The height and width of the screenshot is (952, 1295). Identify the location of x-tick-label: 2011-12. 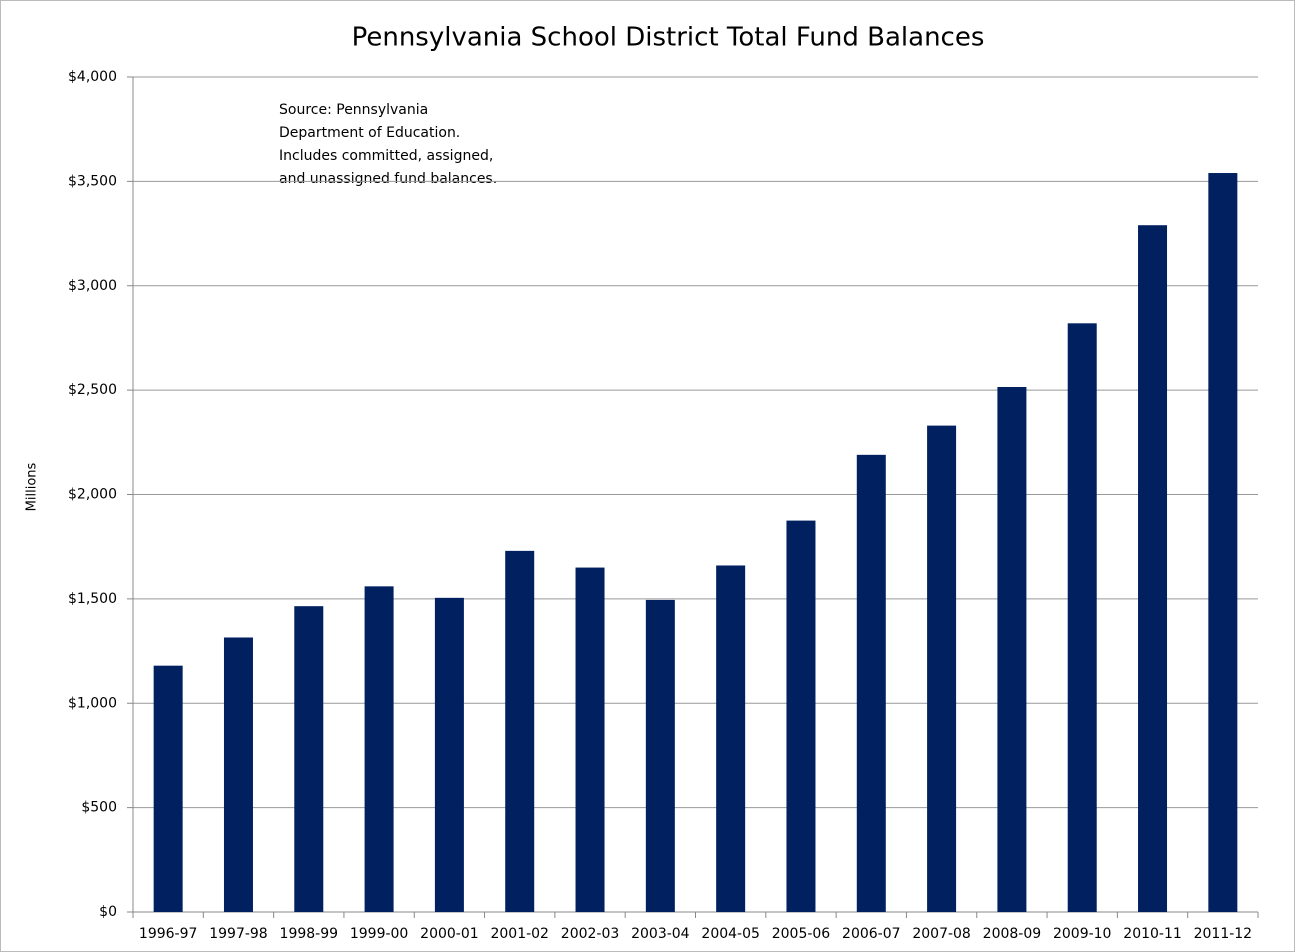
(1223, 934).